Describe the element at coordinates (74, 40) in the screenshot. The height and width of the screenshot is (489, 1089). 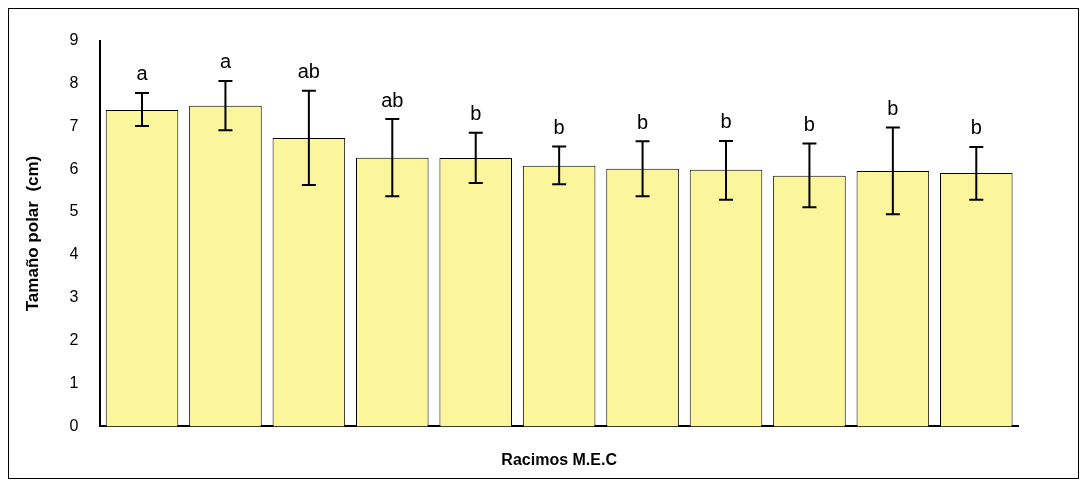
I see `y-tick-label: 9` at that location.